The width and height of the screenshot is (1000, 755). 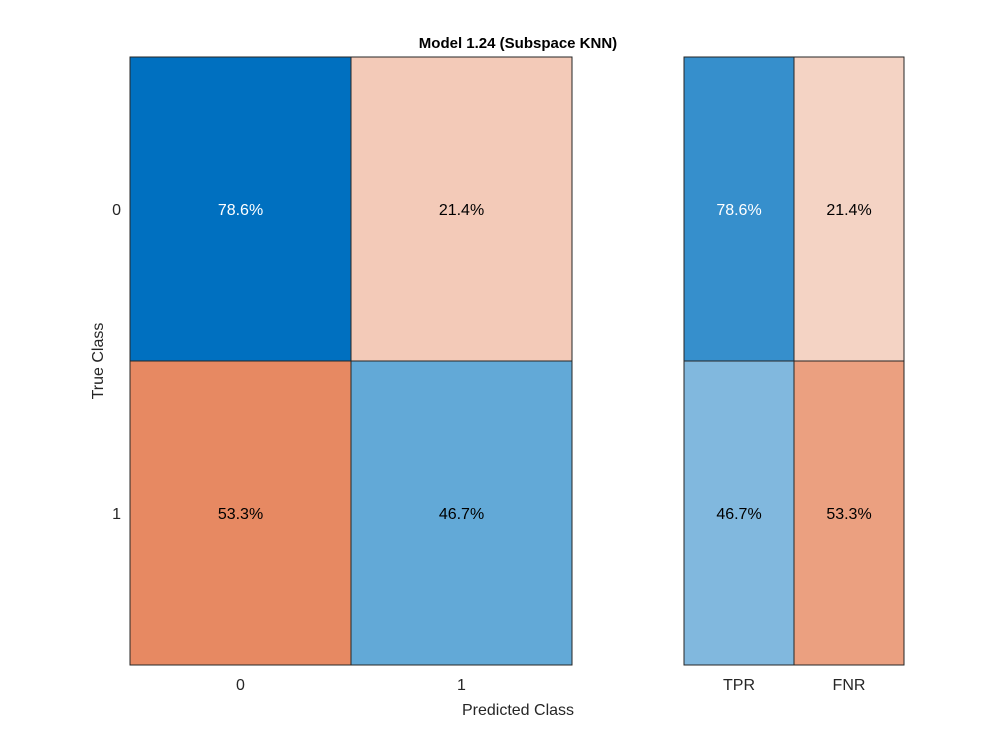 I want to click on matrix-cell-label-r1-c1: 46.7%, so click(x=461, y=514).